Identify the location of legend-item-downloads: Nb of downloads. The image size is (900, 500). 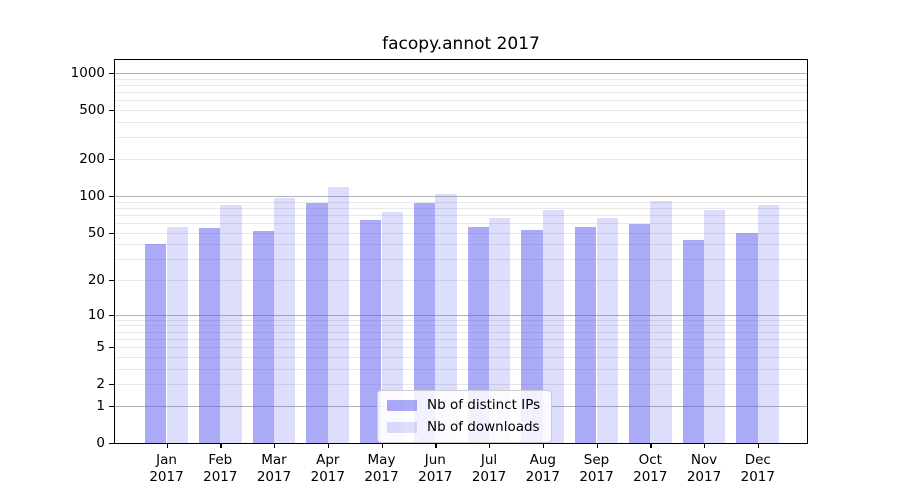
(463, 427).